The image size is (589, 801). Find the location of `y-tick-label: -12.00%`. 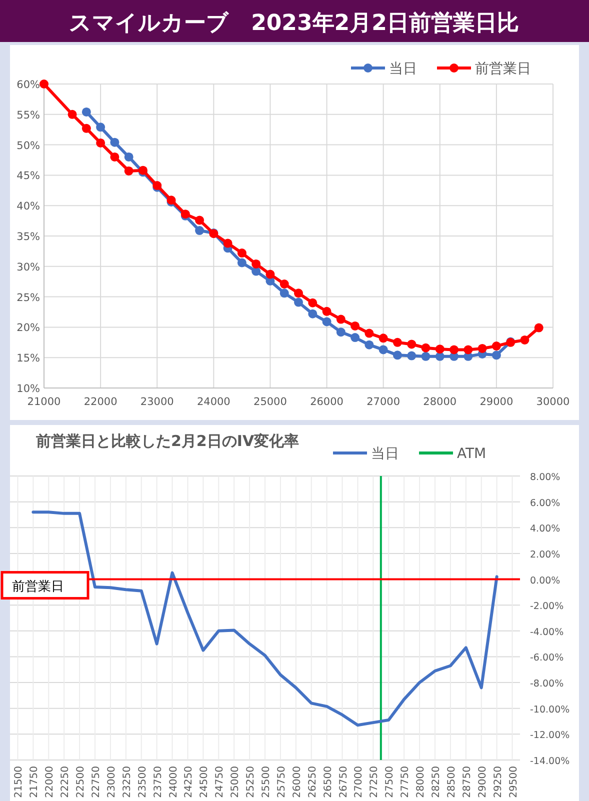

y-tick-label: -12.00% is located at coordinates (550, 736).